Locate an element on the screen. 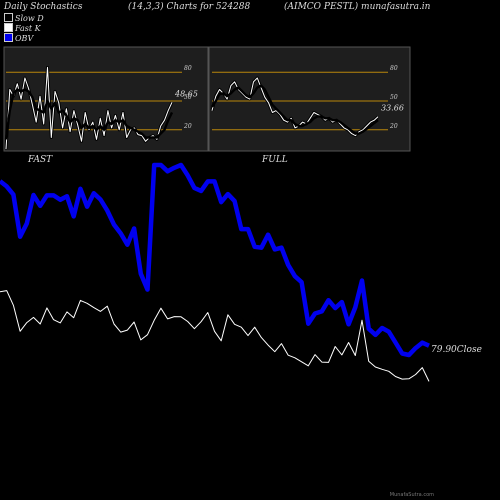 Image resolution: width=500 pixels, height=500 pixels. legend-item-obv: OBV is located at coordinates (18, 38).